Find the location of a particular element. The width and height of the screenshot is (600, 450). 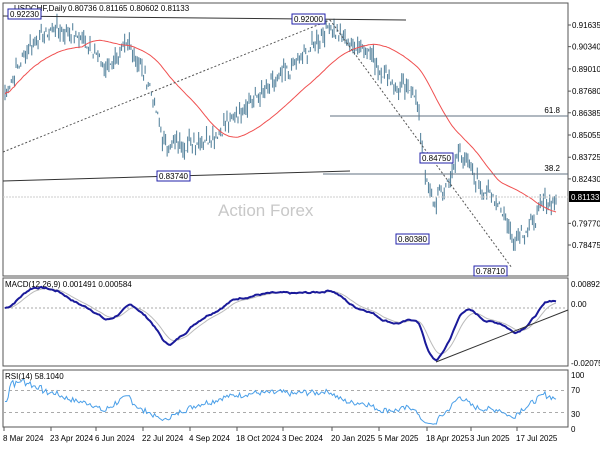

x-tick-label: 6 Jun 2024 is located at coordinates (115, 438).